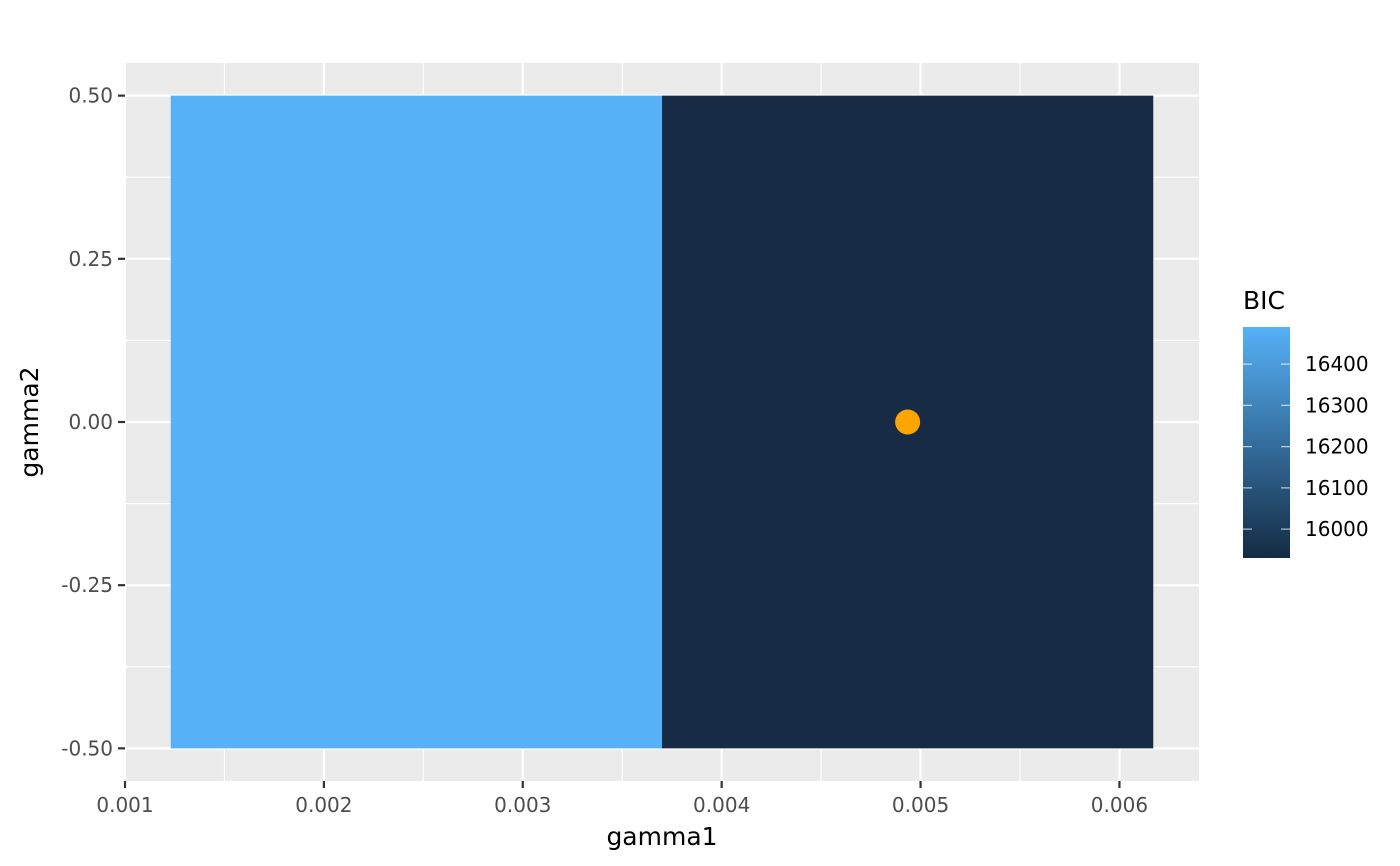 This screenshot has width=1400, height=866. Describe the element at coordinates (90, 96) in the screenshot. I see `y-tick-label: 0.50` at that location.